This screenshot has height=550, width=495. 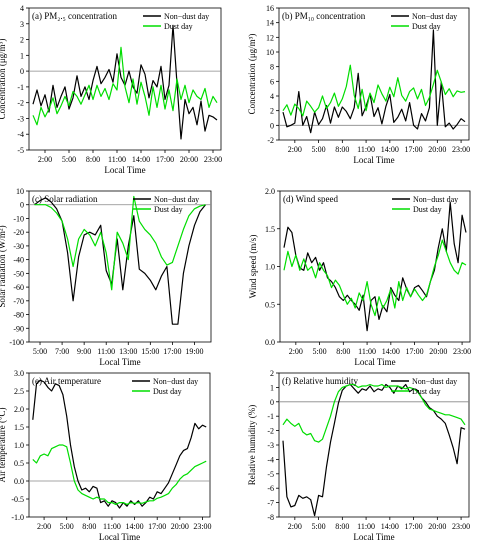 I want to click on y-tick-label: 3.0, so click(x=19, y=373).